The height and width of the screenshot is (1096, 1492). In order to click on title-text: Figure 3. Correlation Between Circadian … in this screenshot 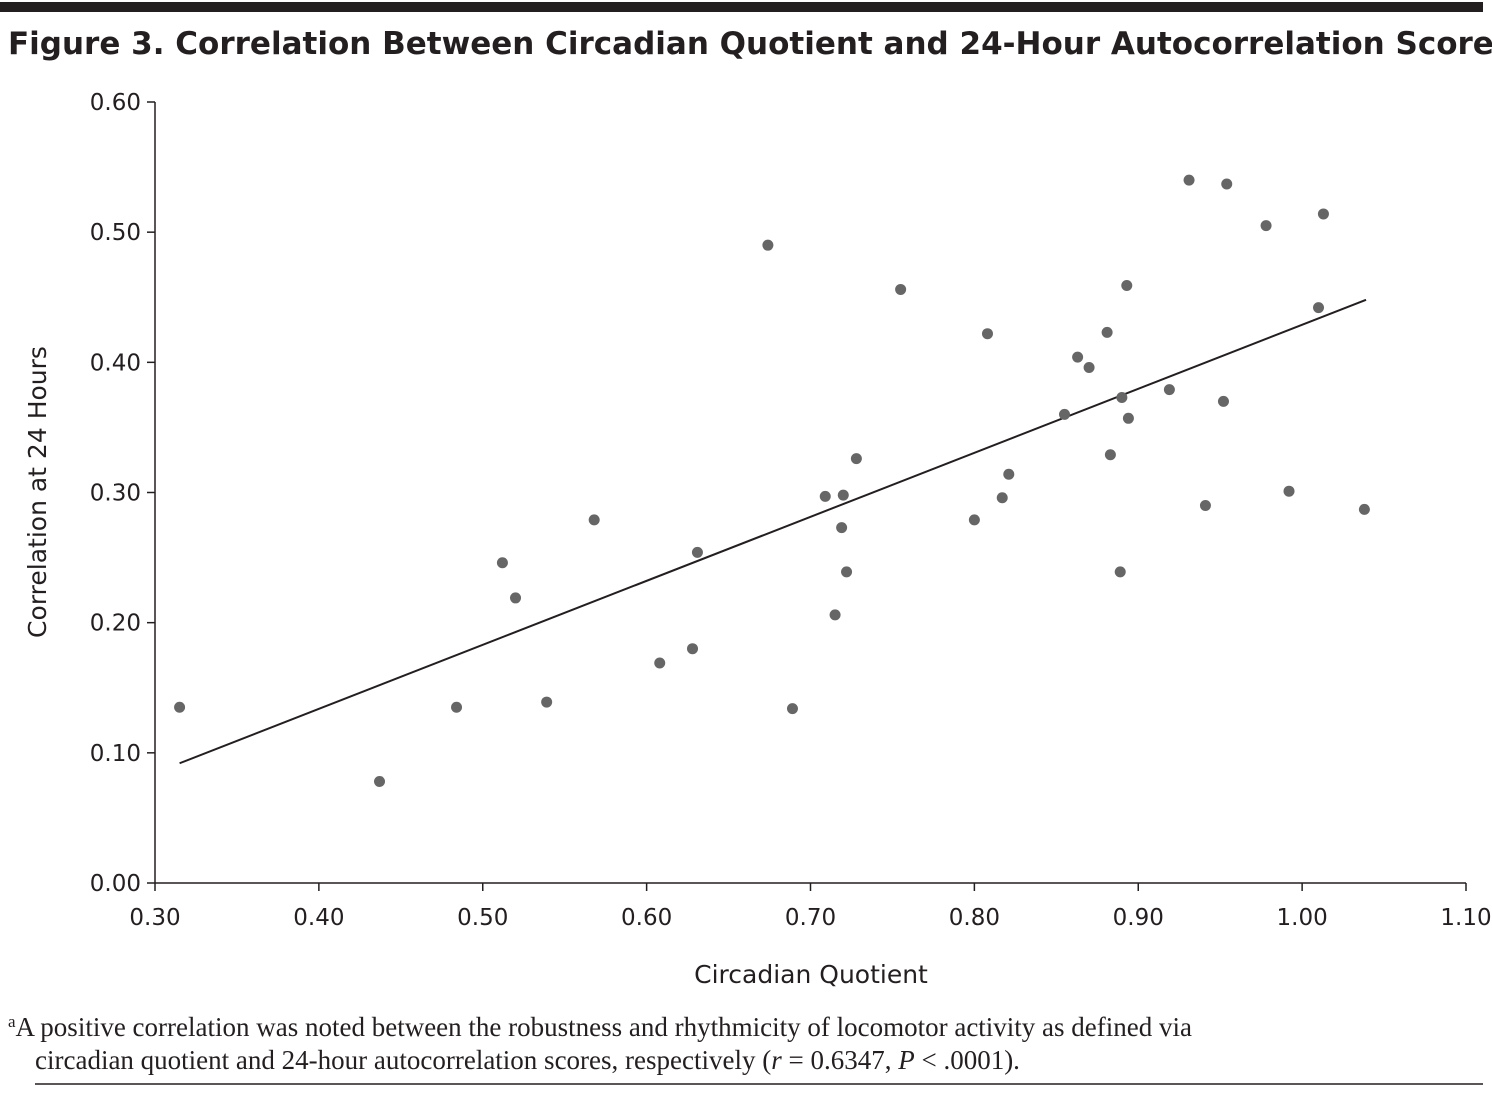, I will do `click(750, 44)`.